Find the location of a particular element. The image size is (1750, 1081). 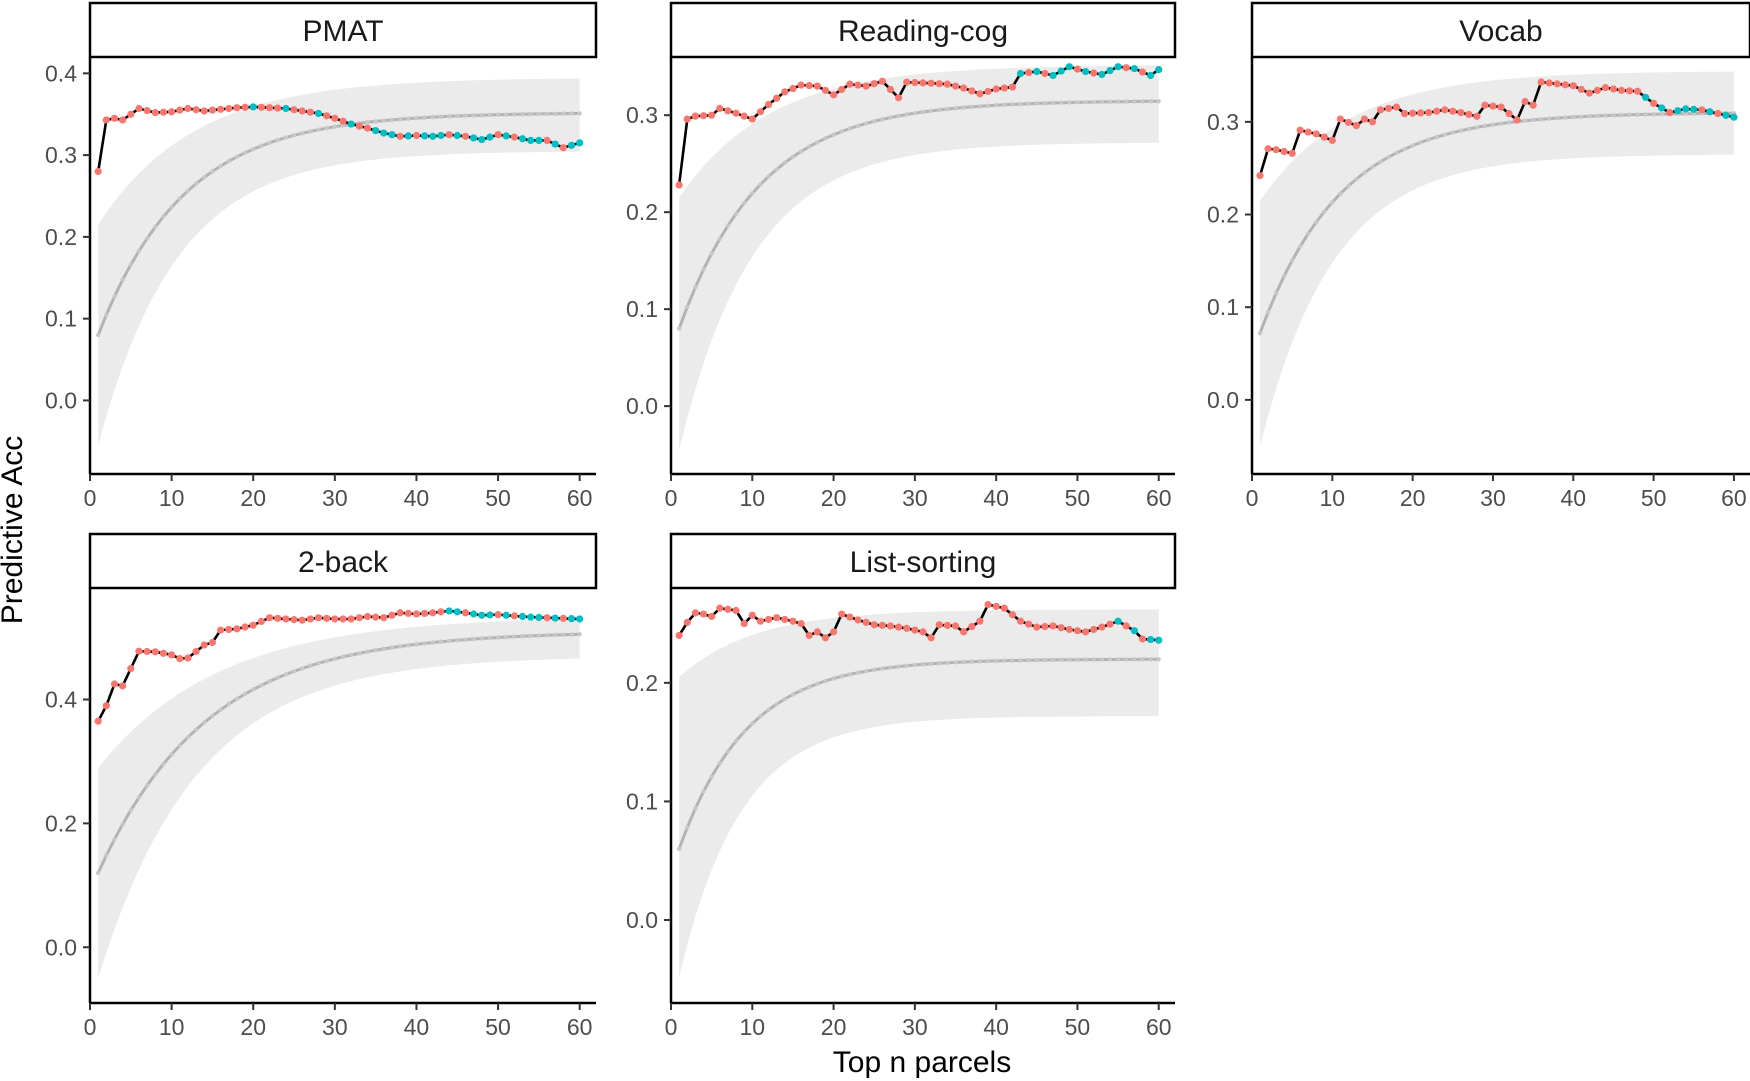

x-tick-label: 10 is located at coordinates (172, 498).